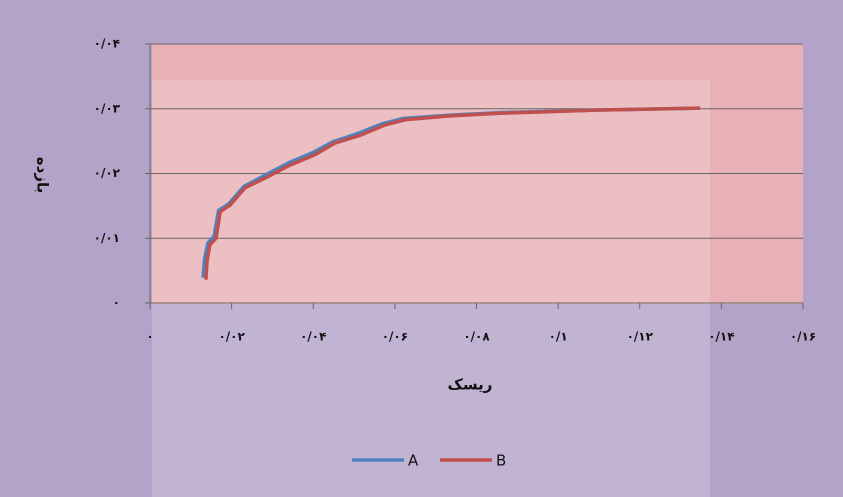 Image resolution: width=843 pixels, height=497 pixels. What do you see at coordinates (395, 337) in the screenshot?
I see `x-tick-label: ۰/۰۶` at bounding box center [395, 337].